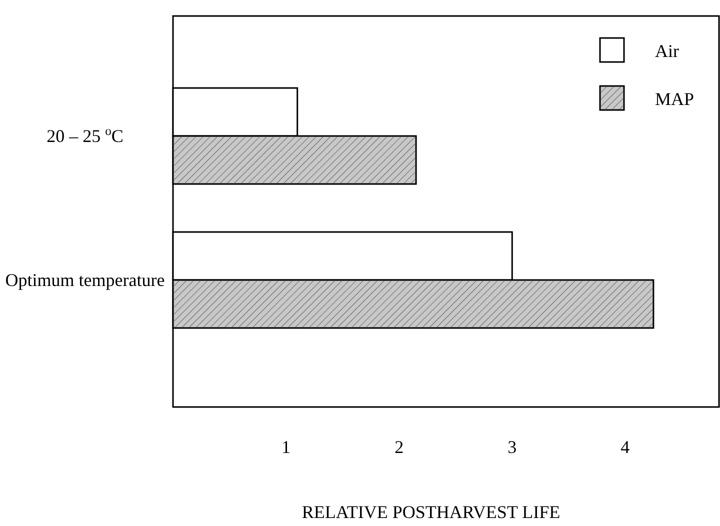 The height and width of the screenshot is (526, 720). I want to click on y-tick-label: Optimum temperature, so click(85, 280).